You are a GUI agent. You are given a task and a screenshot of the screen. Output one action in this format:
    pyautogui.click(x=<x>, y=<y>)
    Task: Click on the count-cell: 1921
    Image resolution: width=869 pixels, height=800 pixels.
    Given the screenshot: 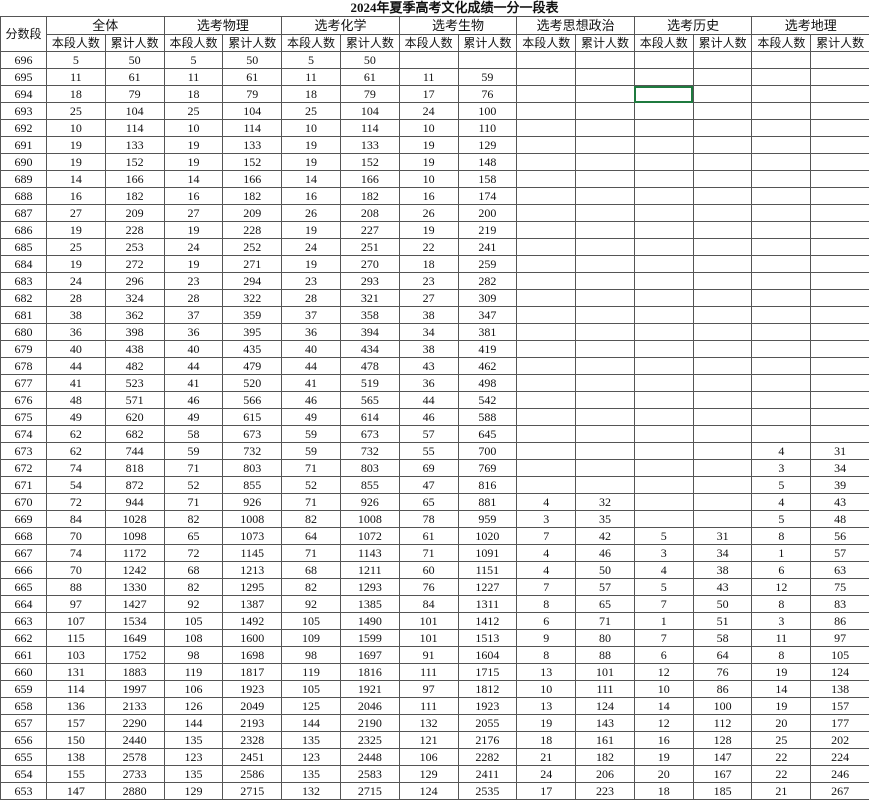 What is the action you would take?
    pyautogui.click(x=369, y=689)
    